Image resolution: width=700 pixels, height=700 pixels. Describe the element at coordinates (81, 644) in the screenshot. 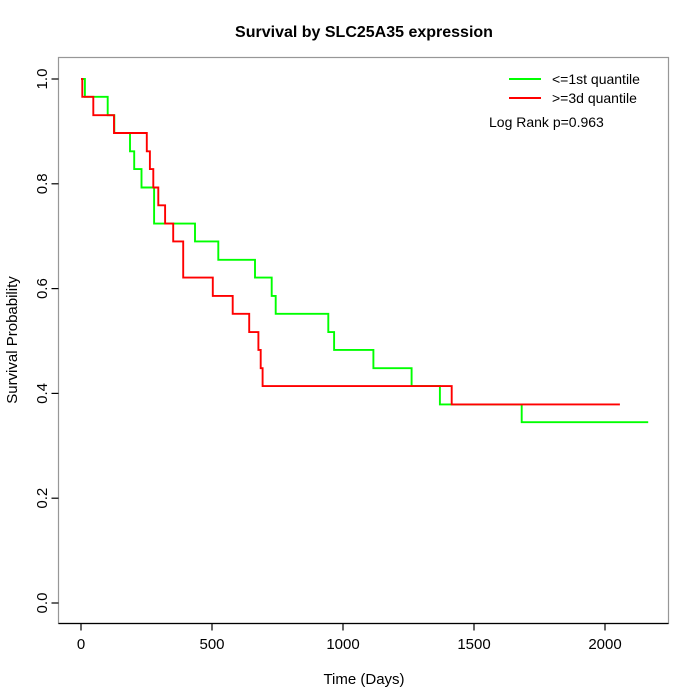

I see `x-tick-label: 0` at that location.